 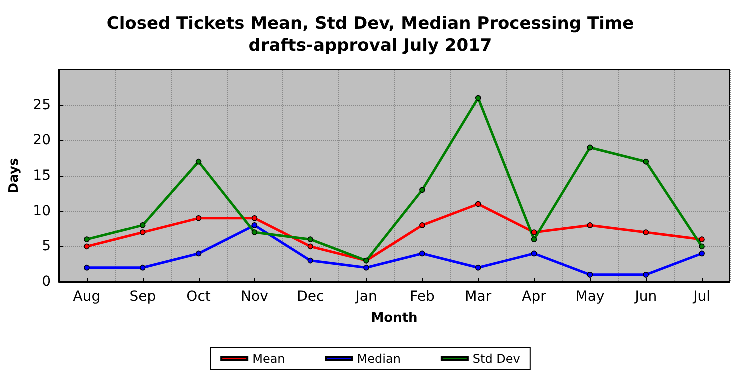 I want to click on x-tick-label: Jun, so click(x=646, y=297).